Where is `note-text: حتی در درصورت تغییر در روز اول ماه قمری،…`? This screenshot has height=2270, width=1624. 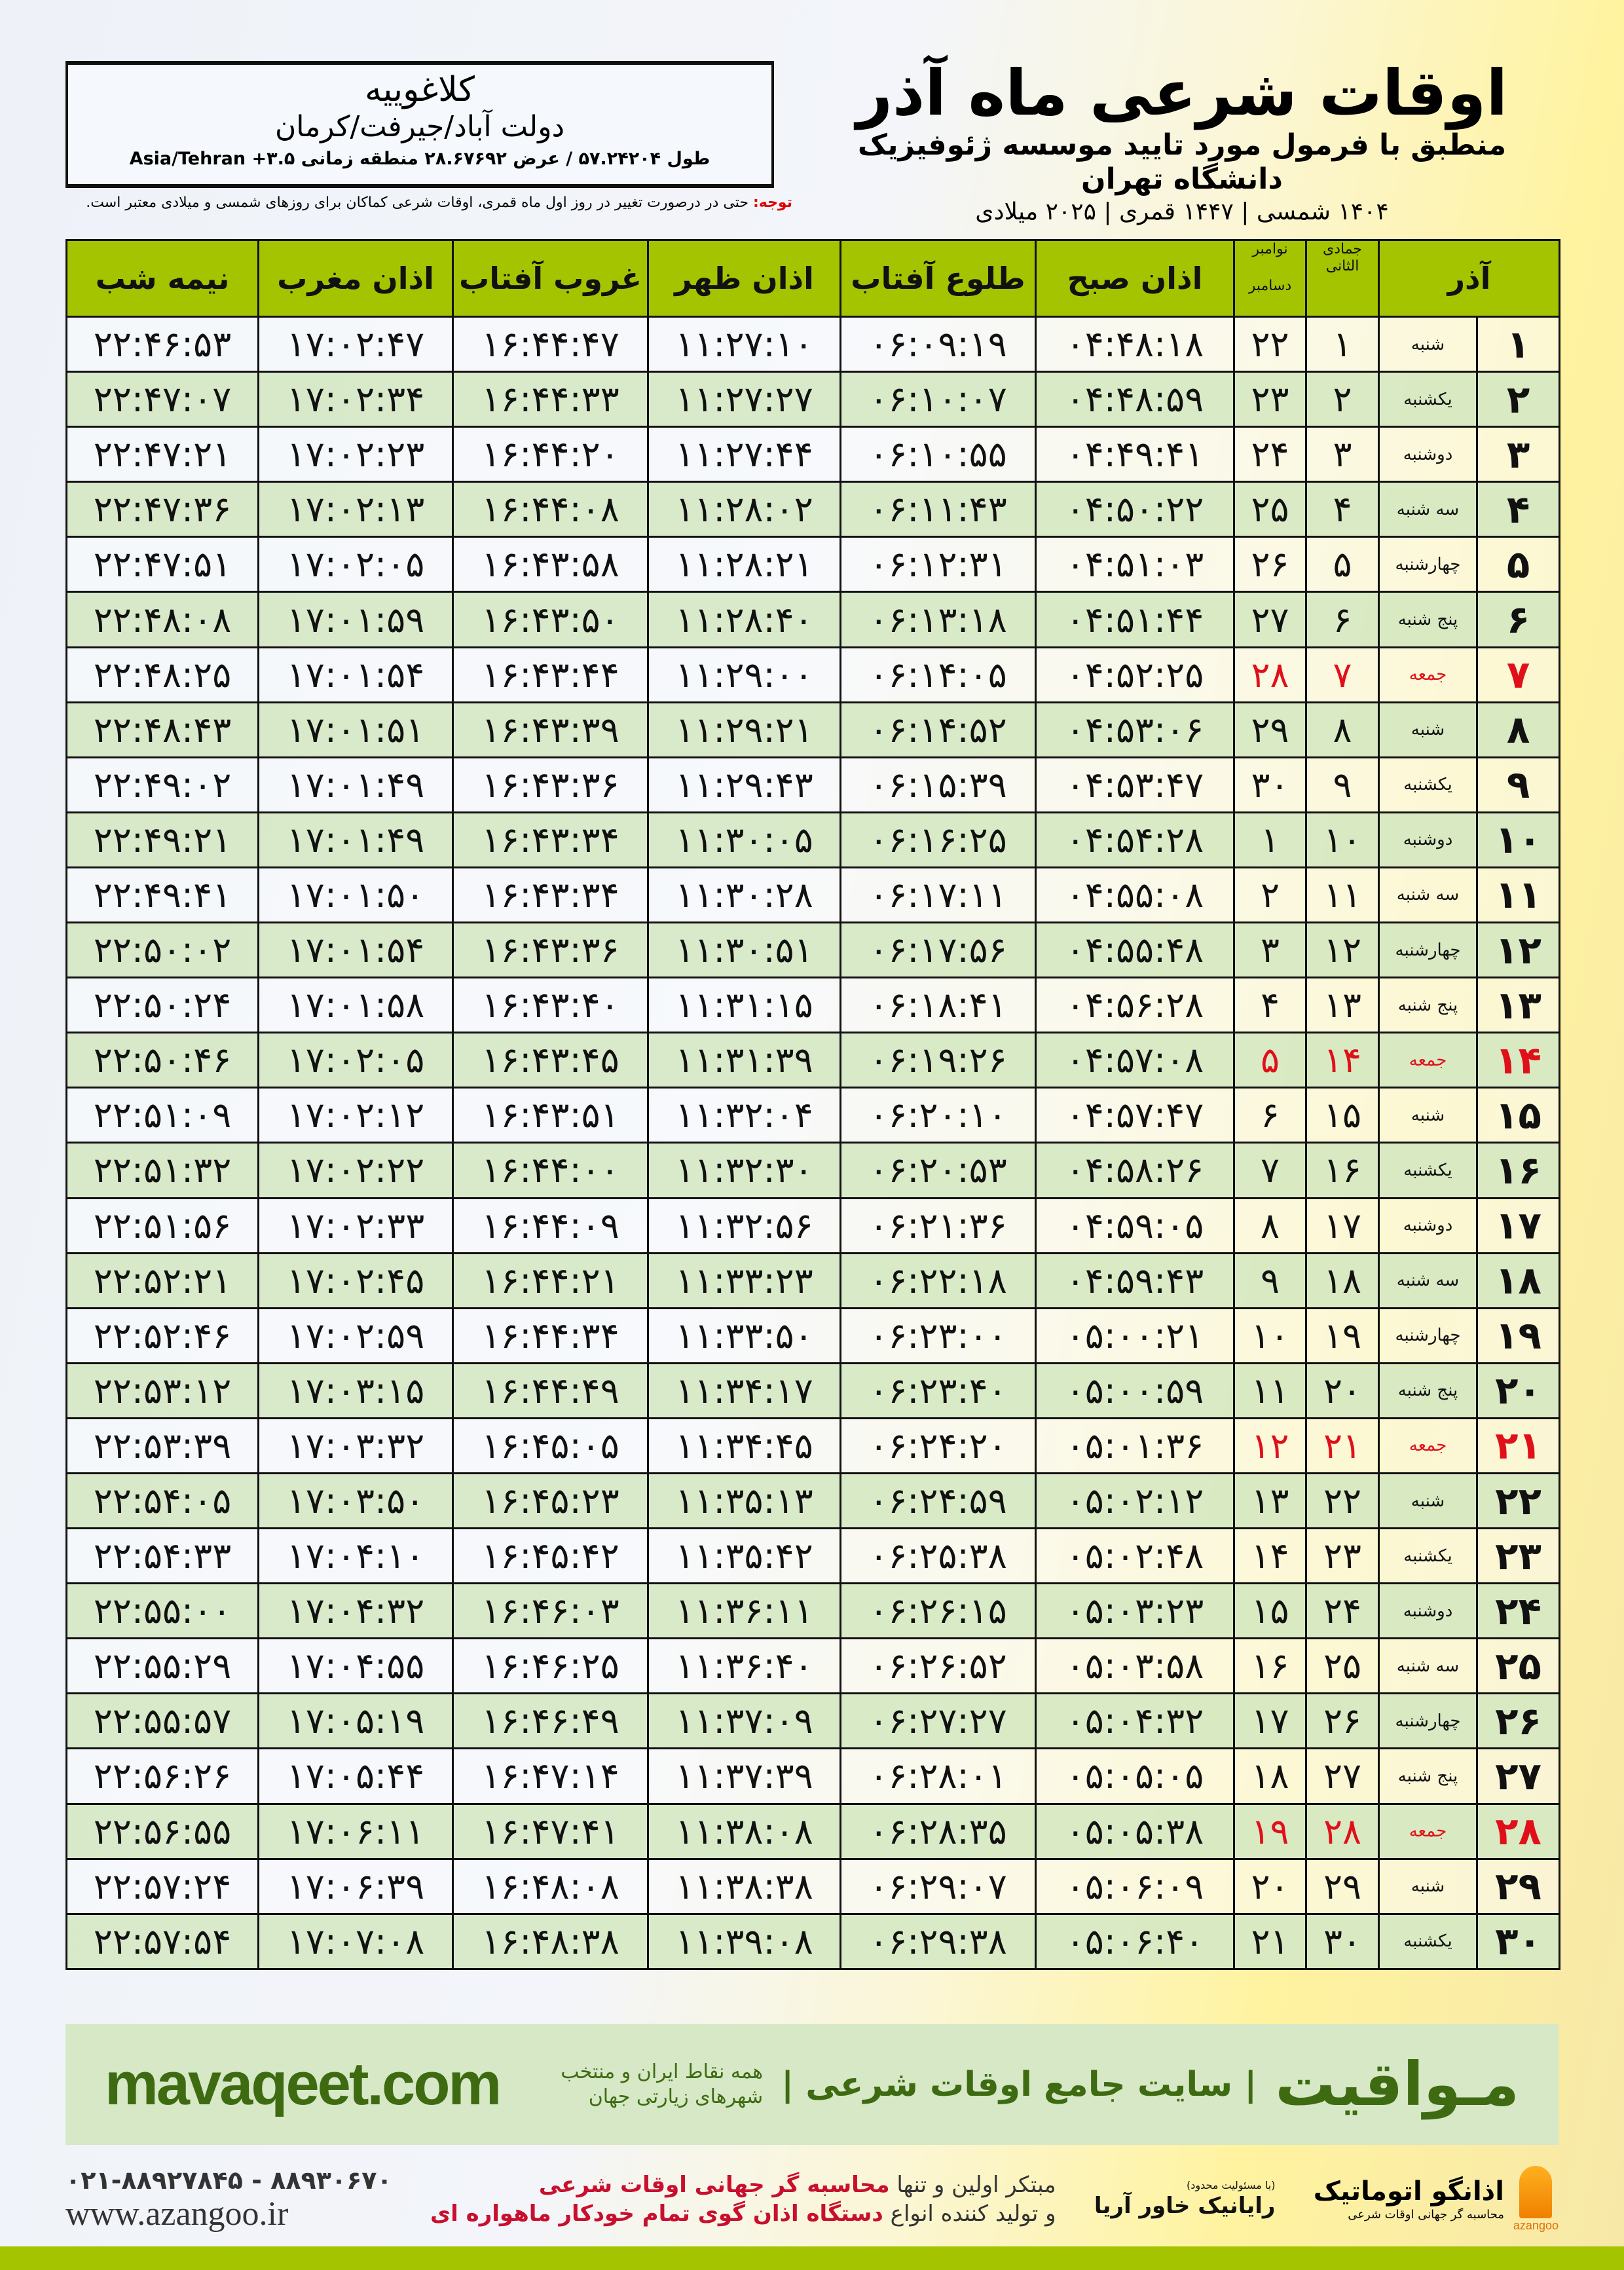
note-text: حتی در درصورت تغییر در روز اول ماه قمری،… is located at coordinates (419, 203).